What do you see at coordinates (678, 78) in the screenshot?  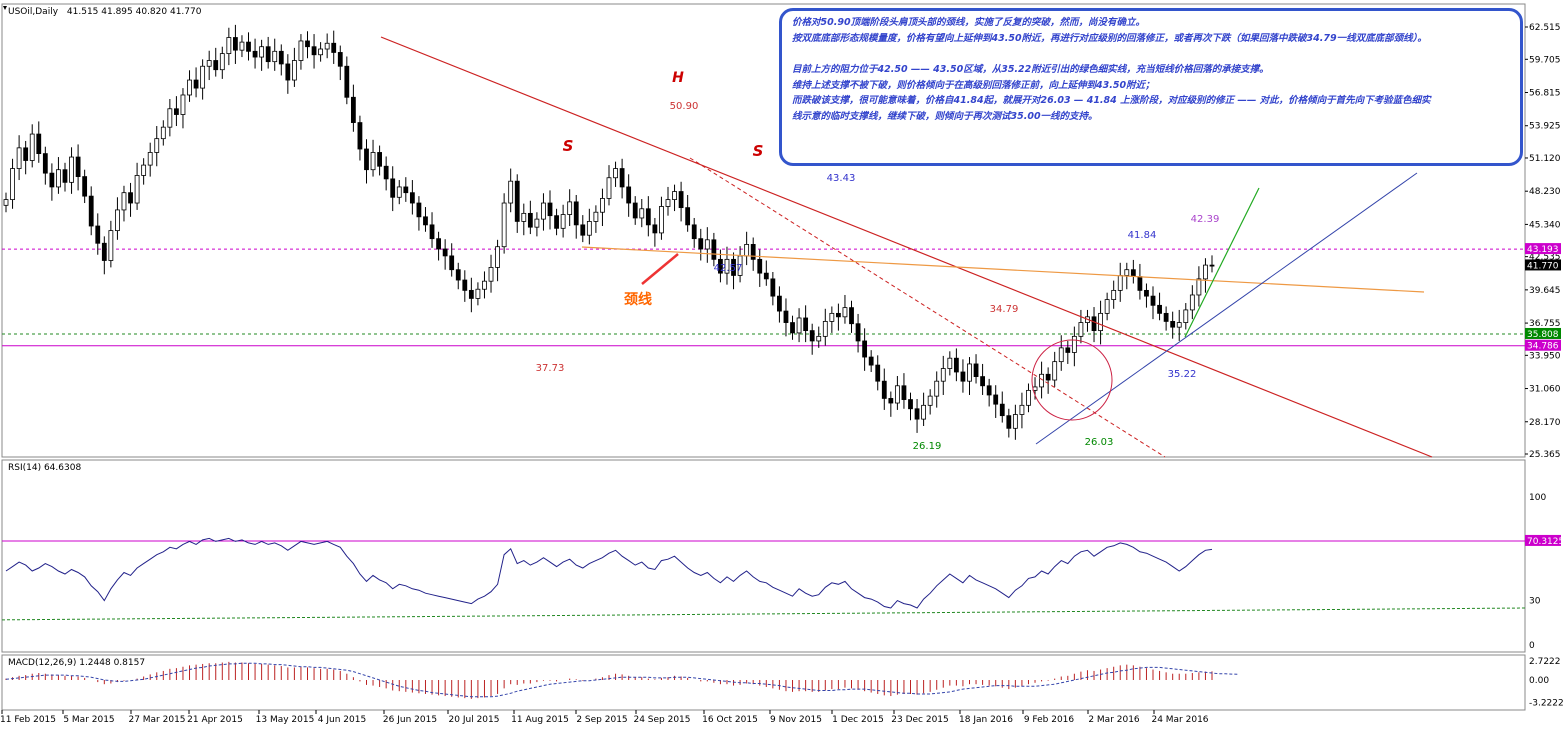 I see `chart-annotation: H` at bounding box center [678, 78].